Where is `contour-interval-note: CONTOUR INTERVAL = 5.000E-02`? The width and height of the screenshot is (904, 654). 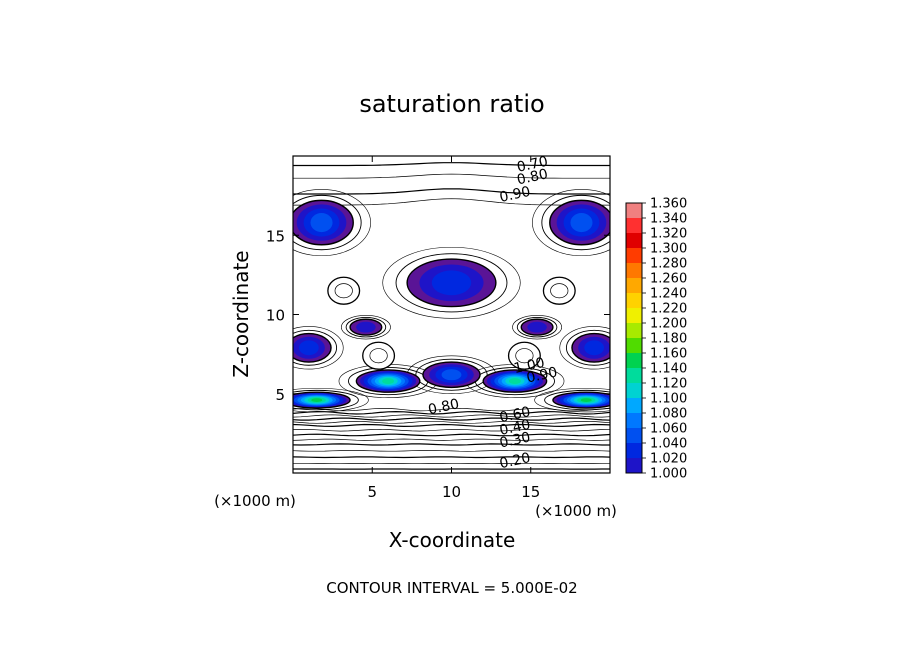 contour-interval-note: CONTOUR INTERVAL = 5.000E-02 is located at coordinates (451, 588).